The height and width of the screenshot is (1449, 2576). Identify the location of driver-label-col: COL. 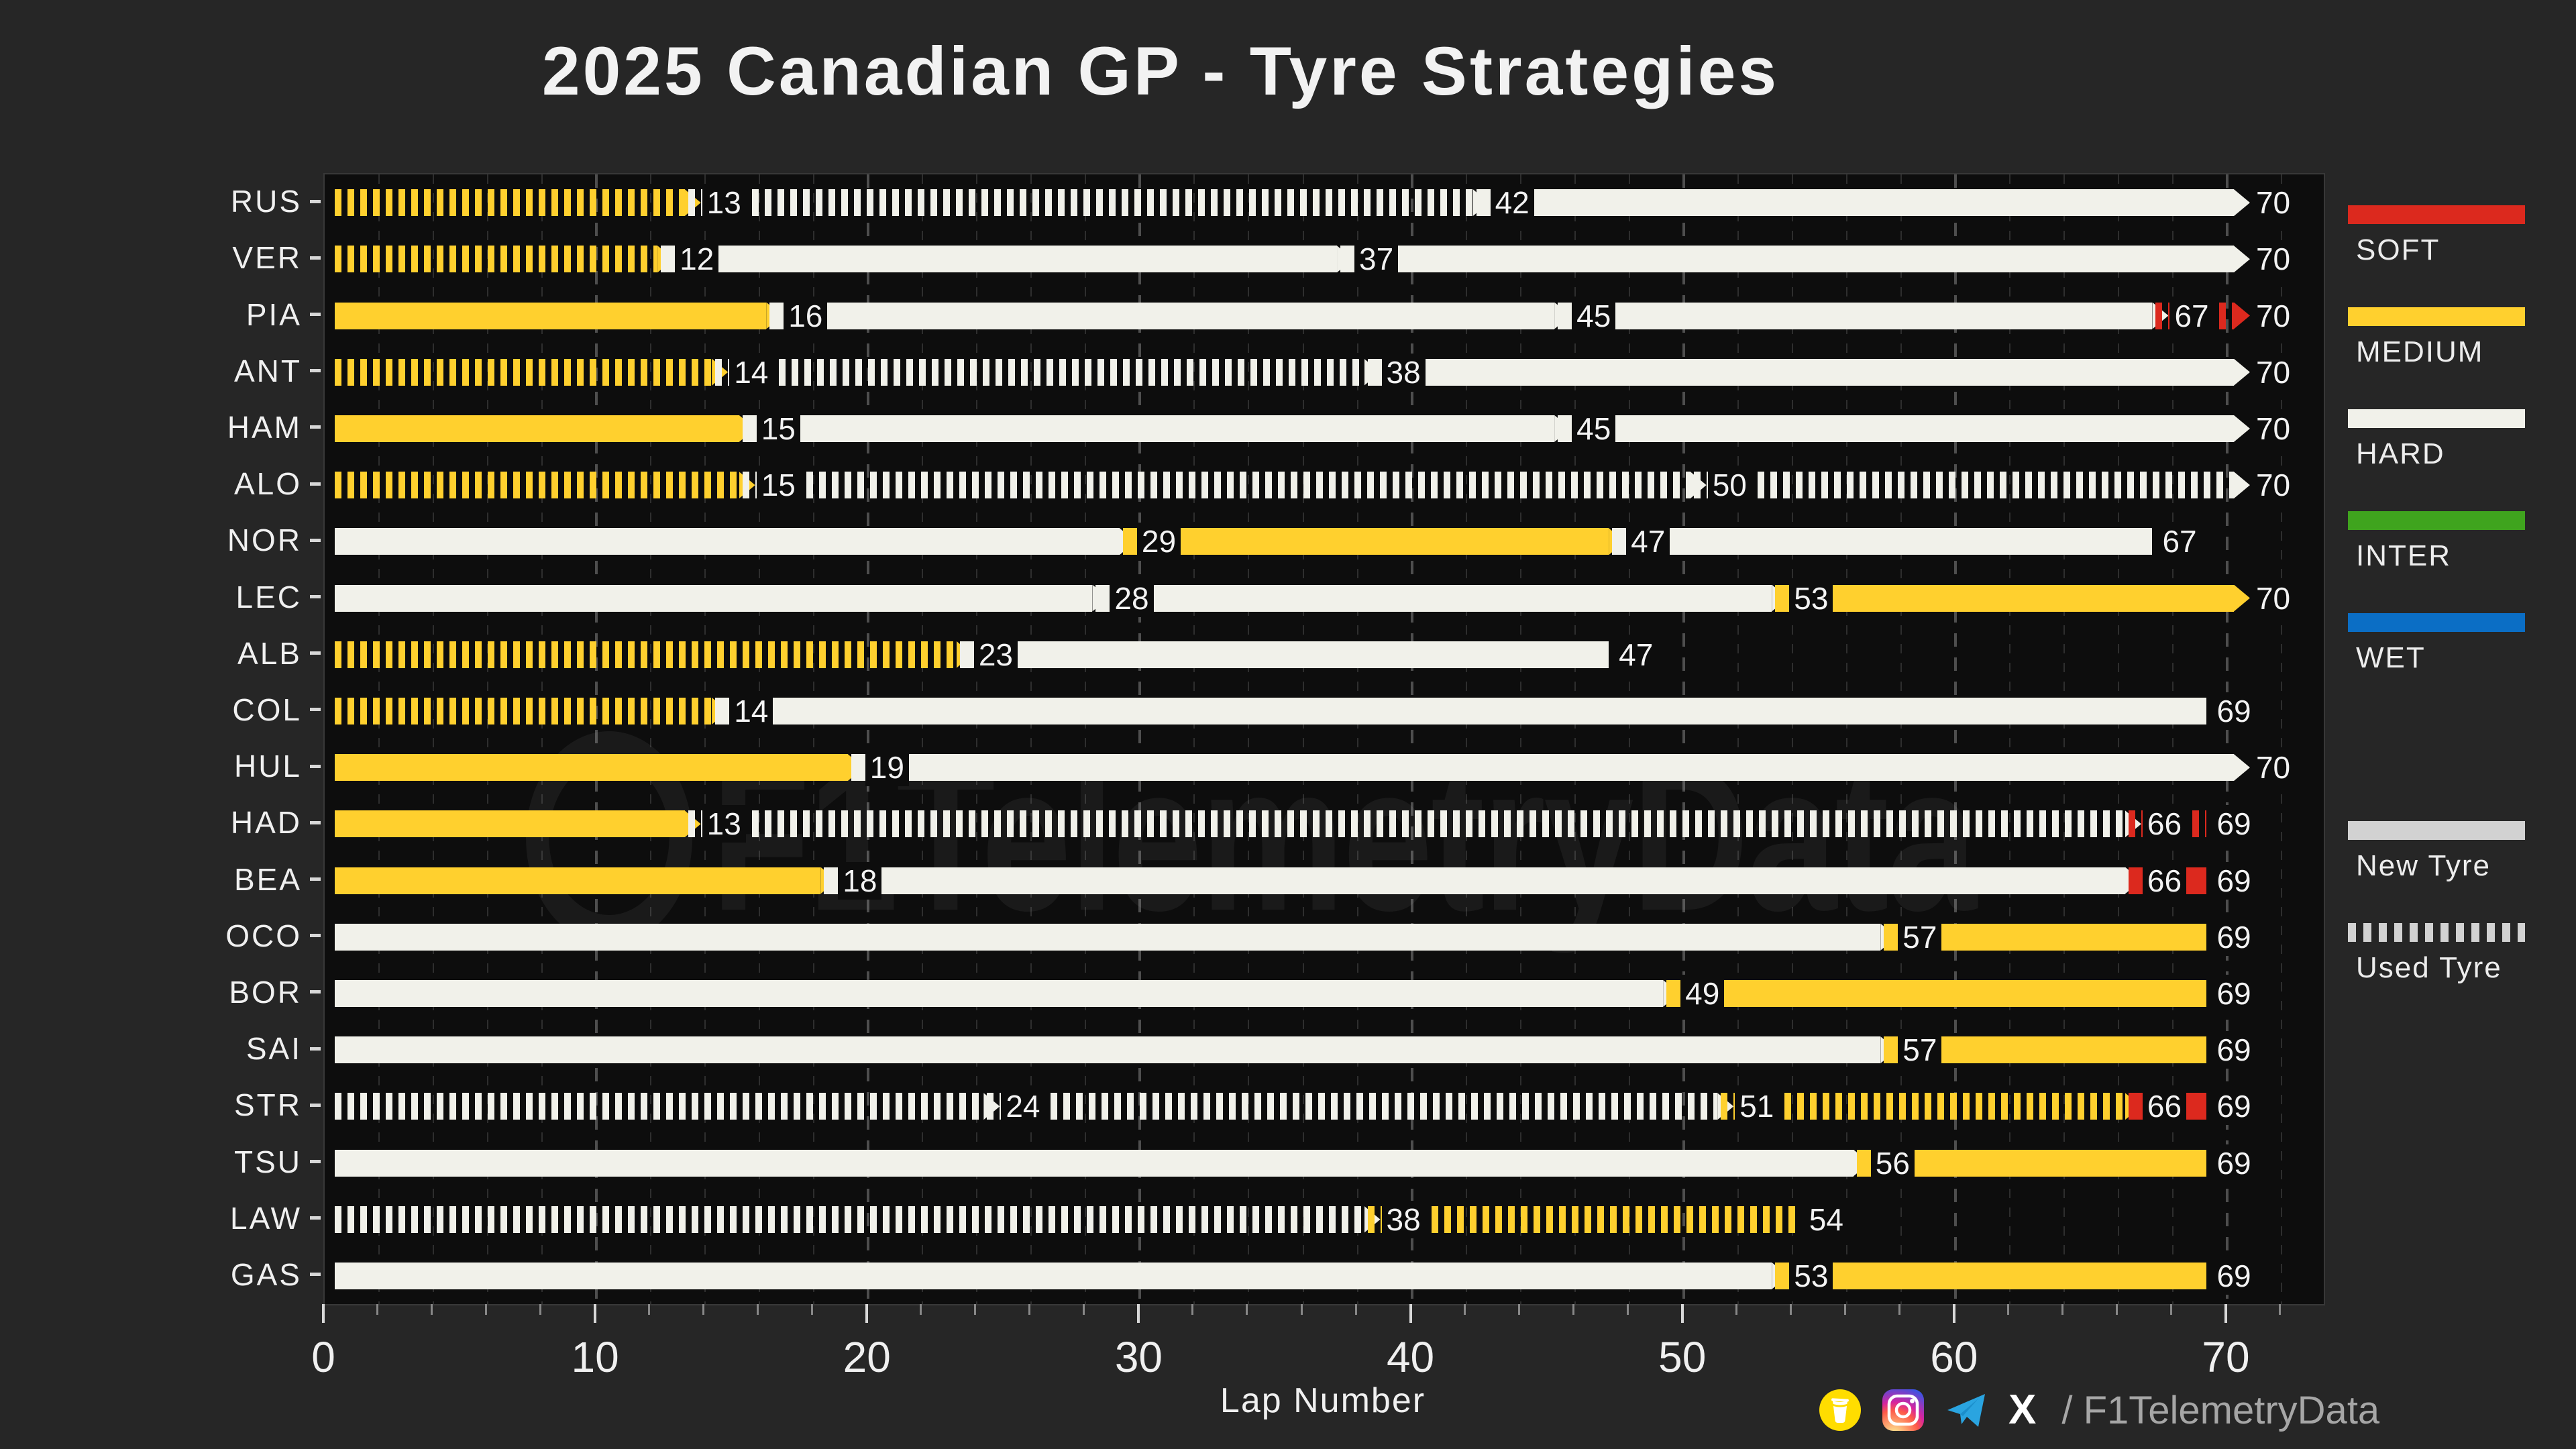
(267, 709).